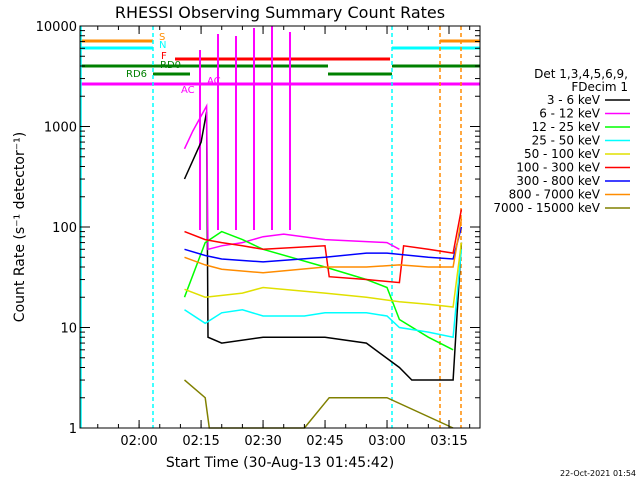 This screenshot has height=480, width=640. I want to click on y-tick-label: 1, so click(73, 429).